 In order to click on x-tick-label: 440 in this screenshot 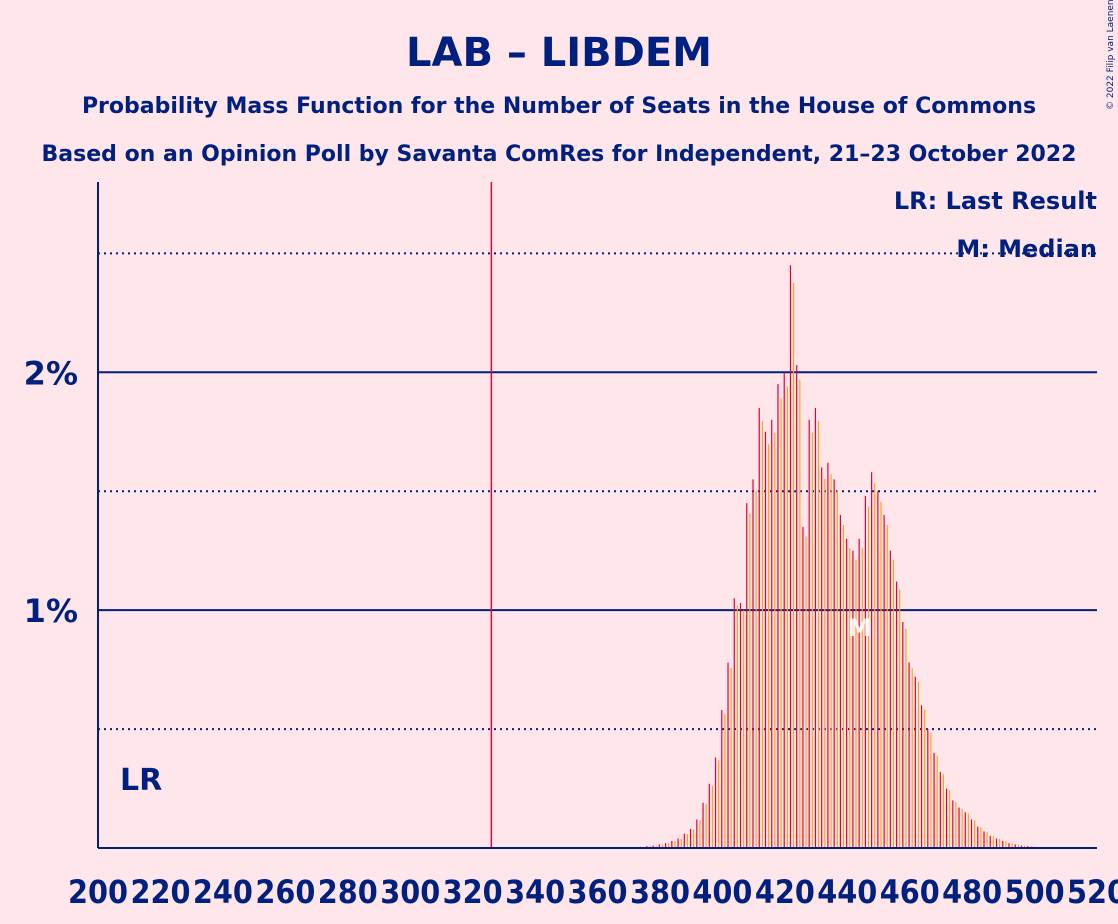, I will do `click(847, 892)`.